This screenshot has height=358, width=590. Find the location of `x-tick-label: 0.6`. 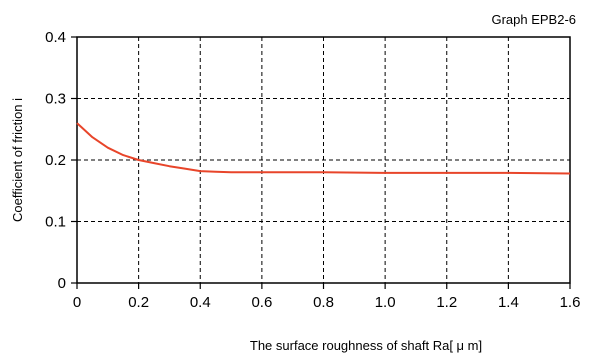

x-tick-label: 0.6 is located at coordinates (261, 302).